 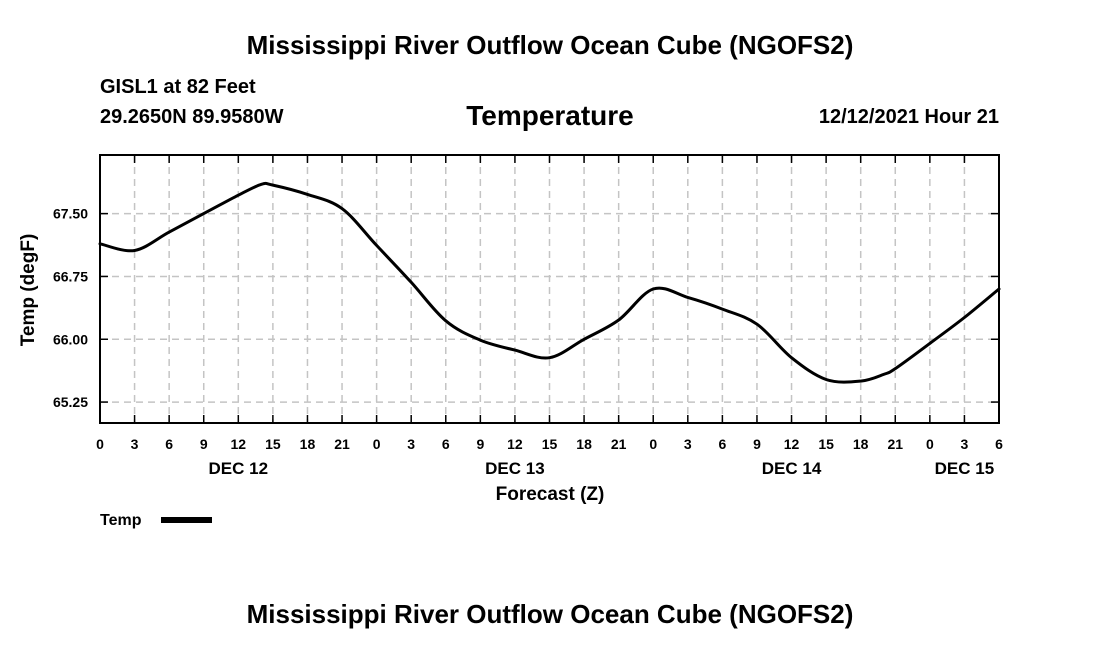 I want to click on legend: Temp, so click(x=156, y=520).